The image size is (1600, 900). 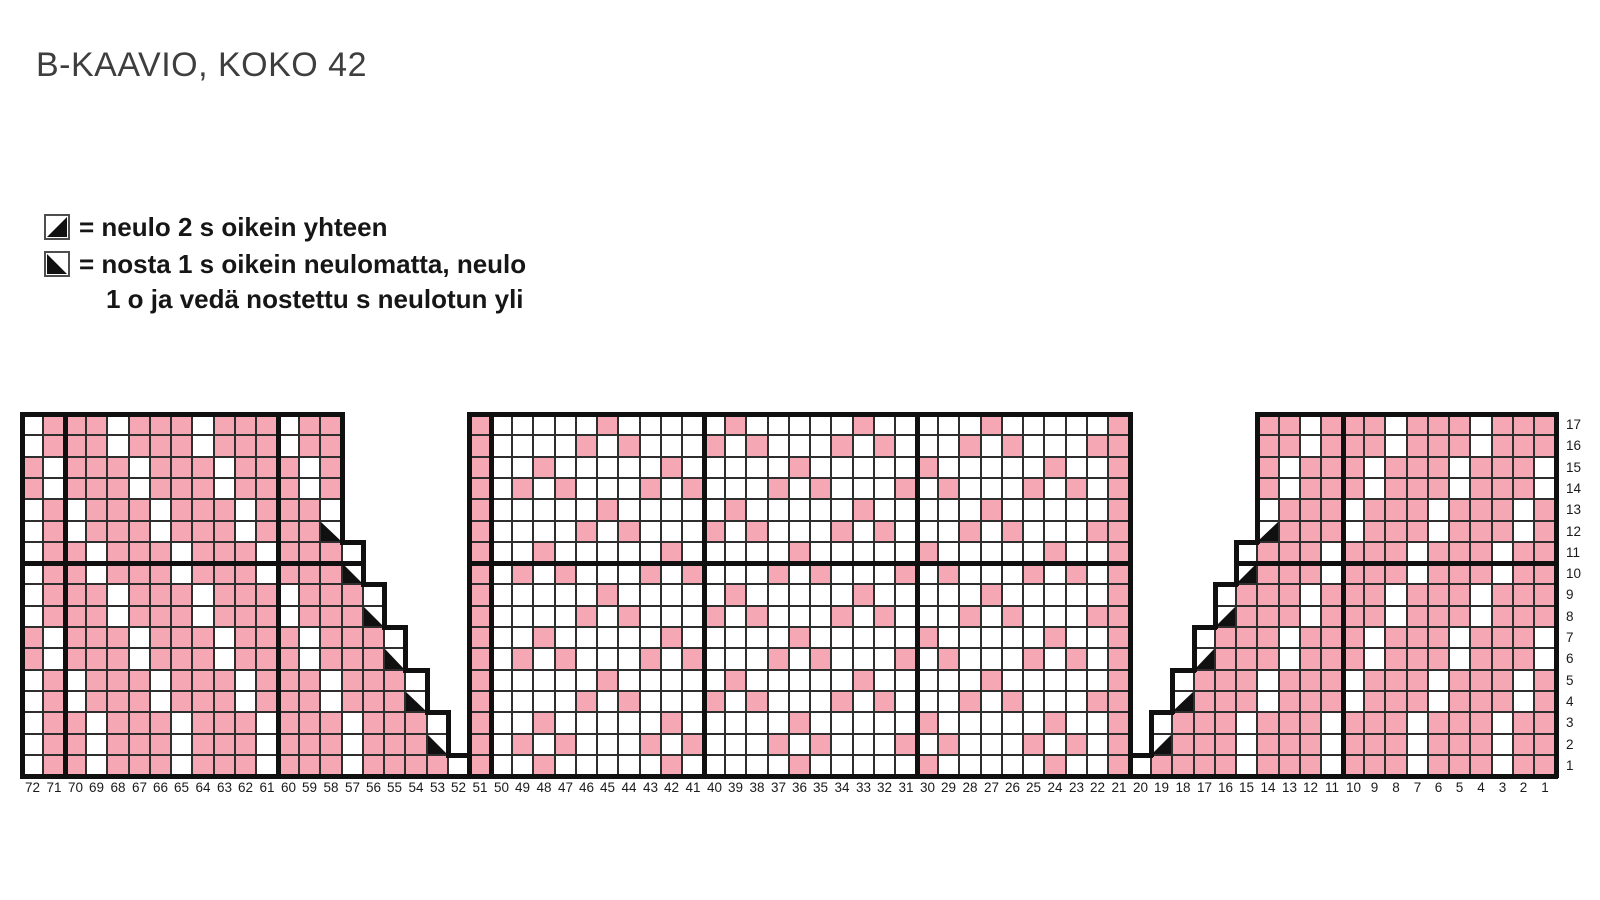 I want to click on column-label: 64, so click(x=203, y=787).